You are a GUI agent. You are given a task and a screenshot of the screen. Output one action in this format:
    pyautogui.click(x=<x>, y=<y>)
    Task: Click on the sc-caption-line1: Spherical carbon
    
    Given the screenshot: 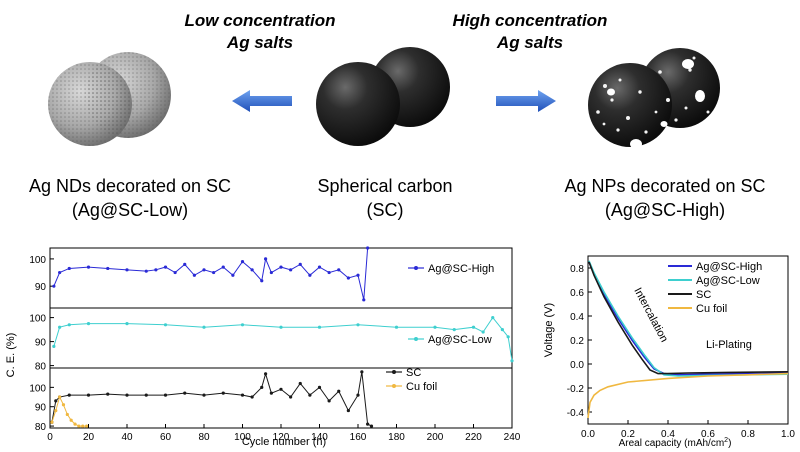 What is the action you would take?
    pyautogui.click(x=385, y=186)
    